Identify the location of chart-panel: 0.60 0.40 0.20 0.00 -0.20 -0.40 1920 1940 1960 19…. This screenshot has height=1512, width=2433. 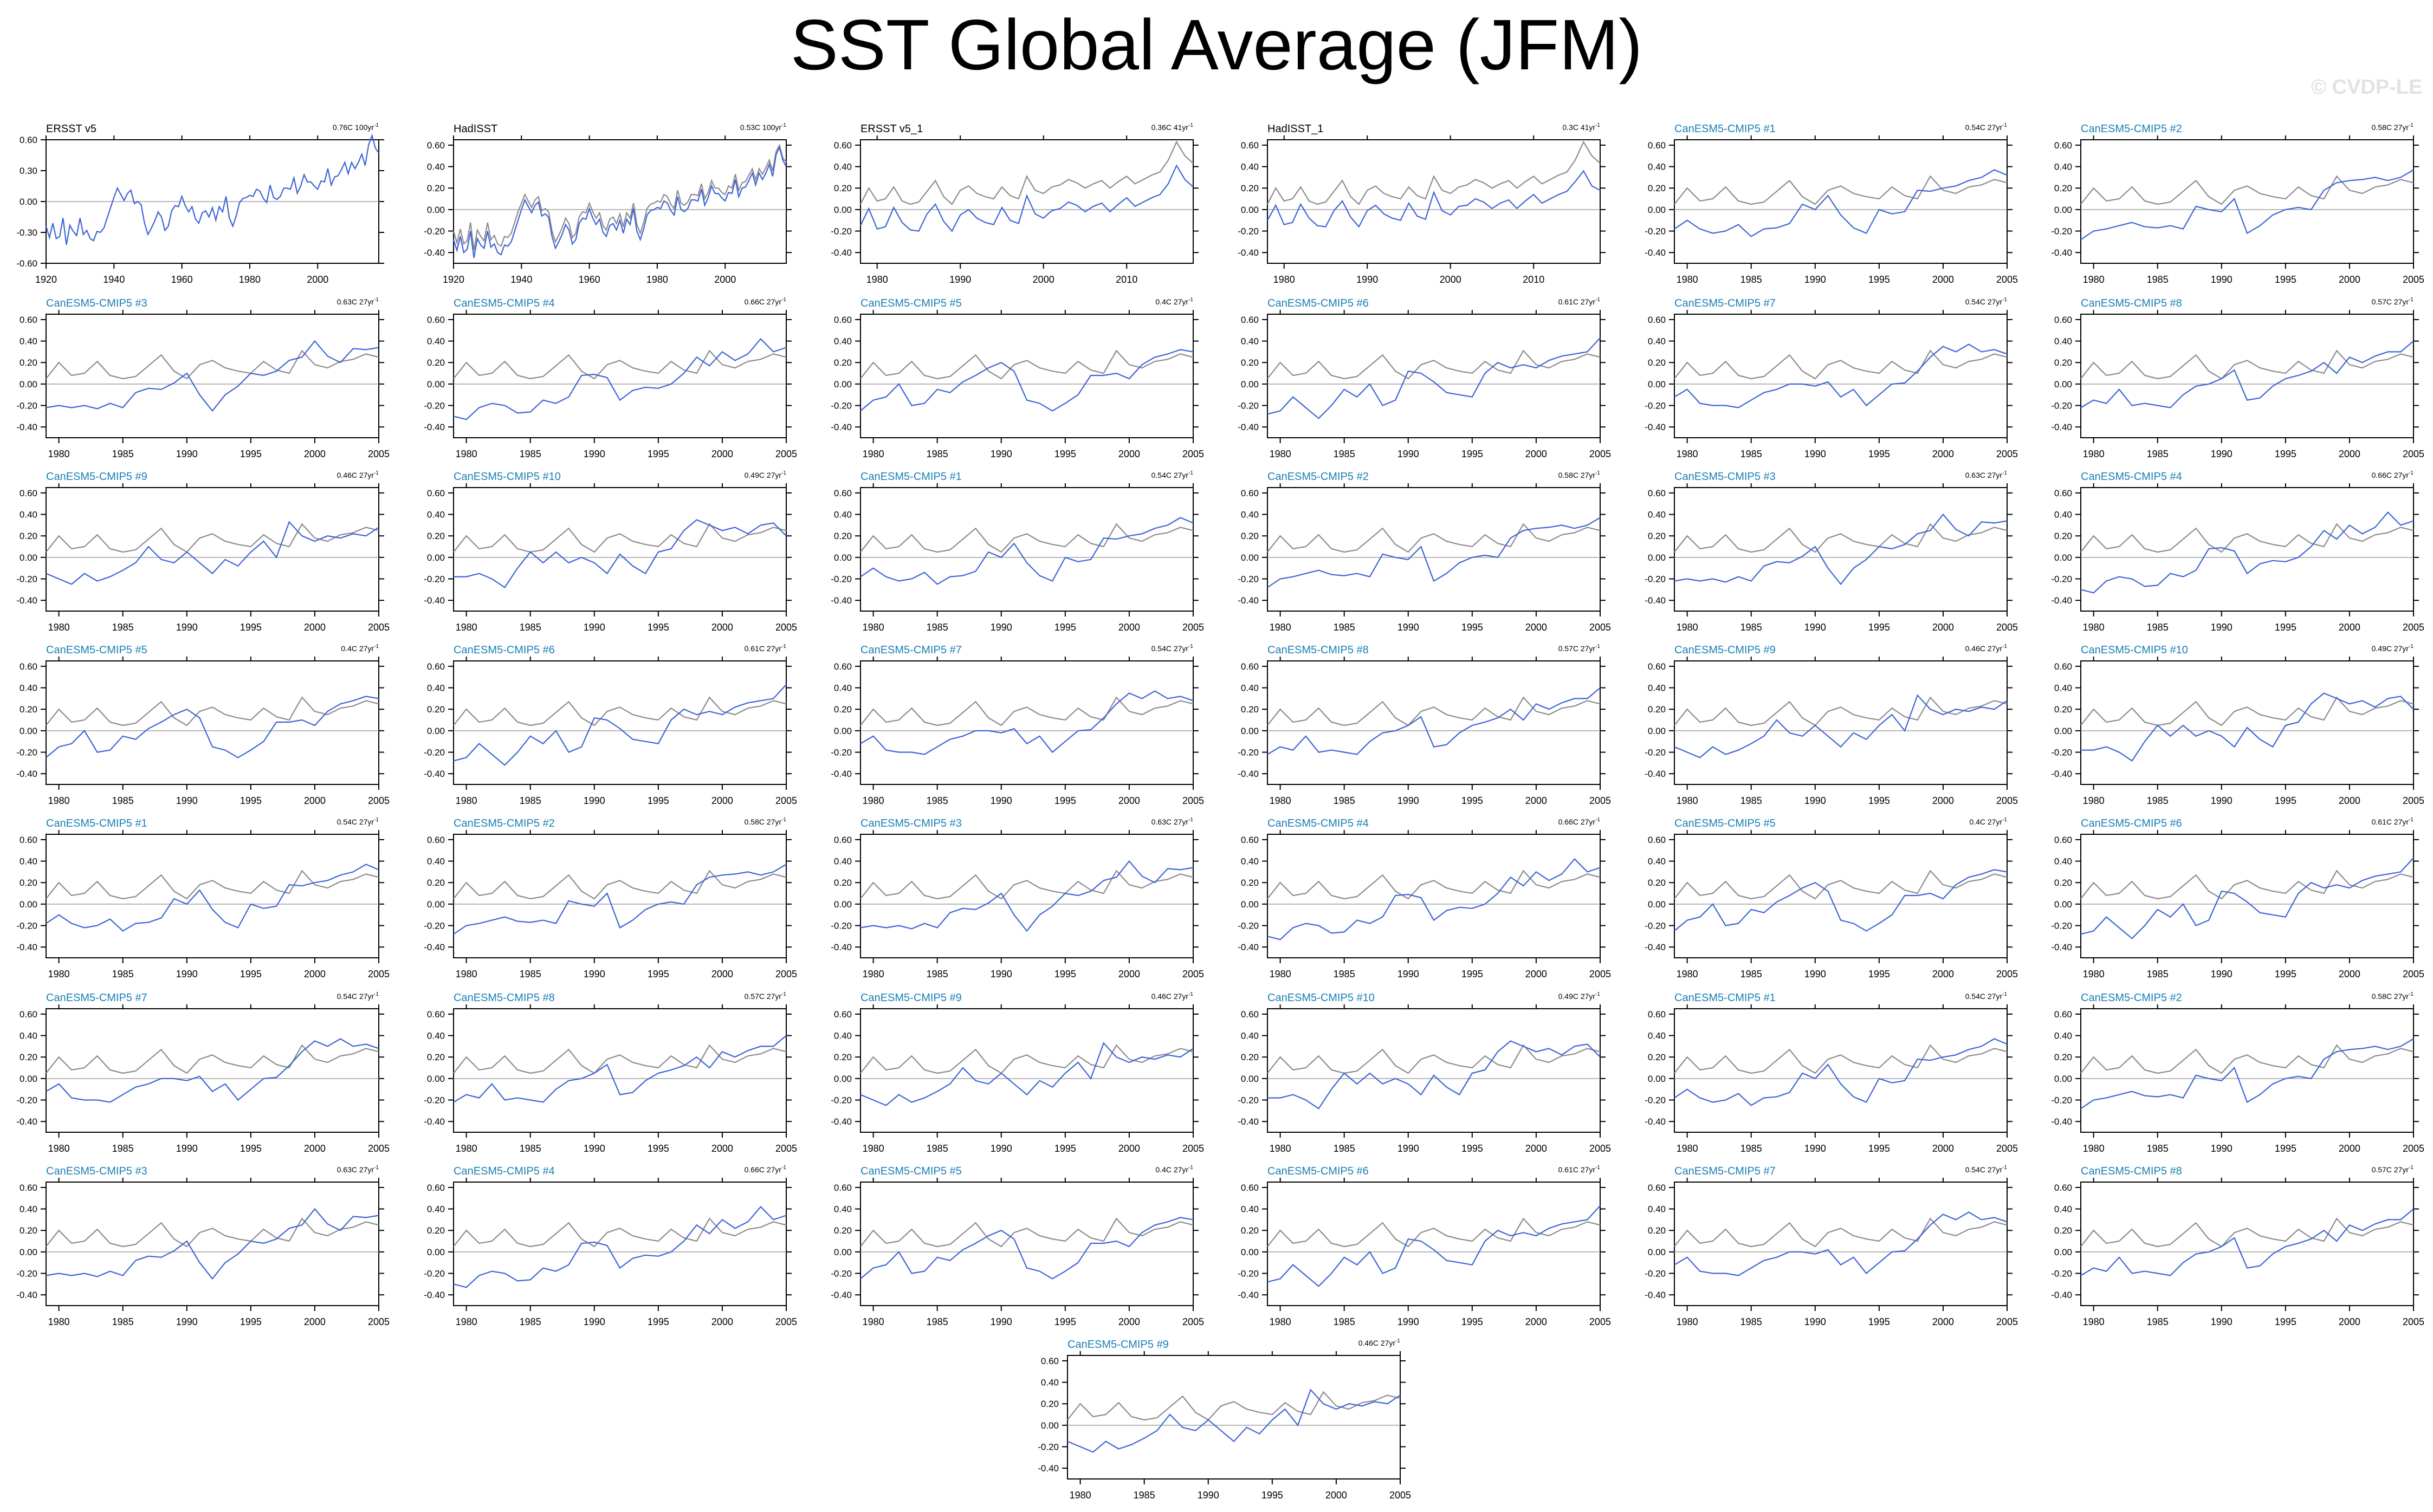
(608, 203).